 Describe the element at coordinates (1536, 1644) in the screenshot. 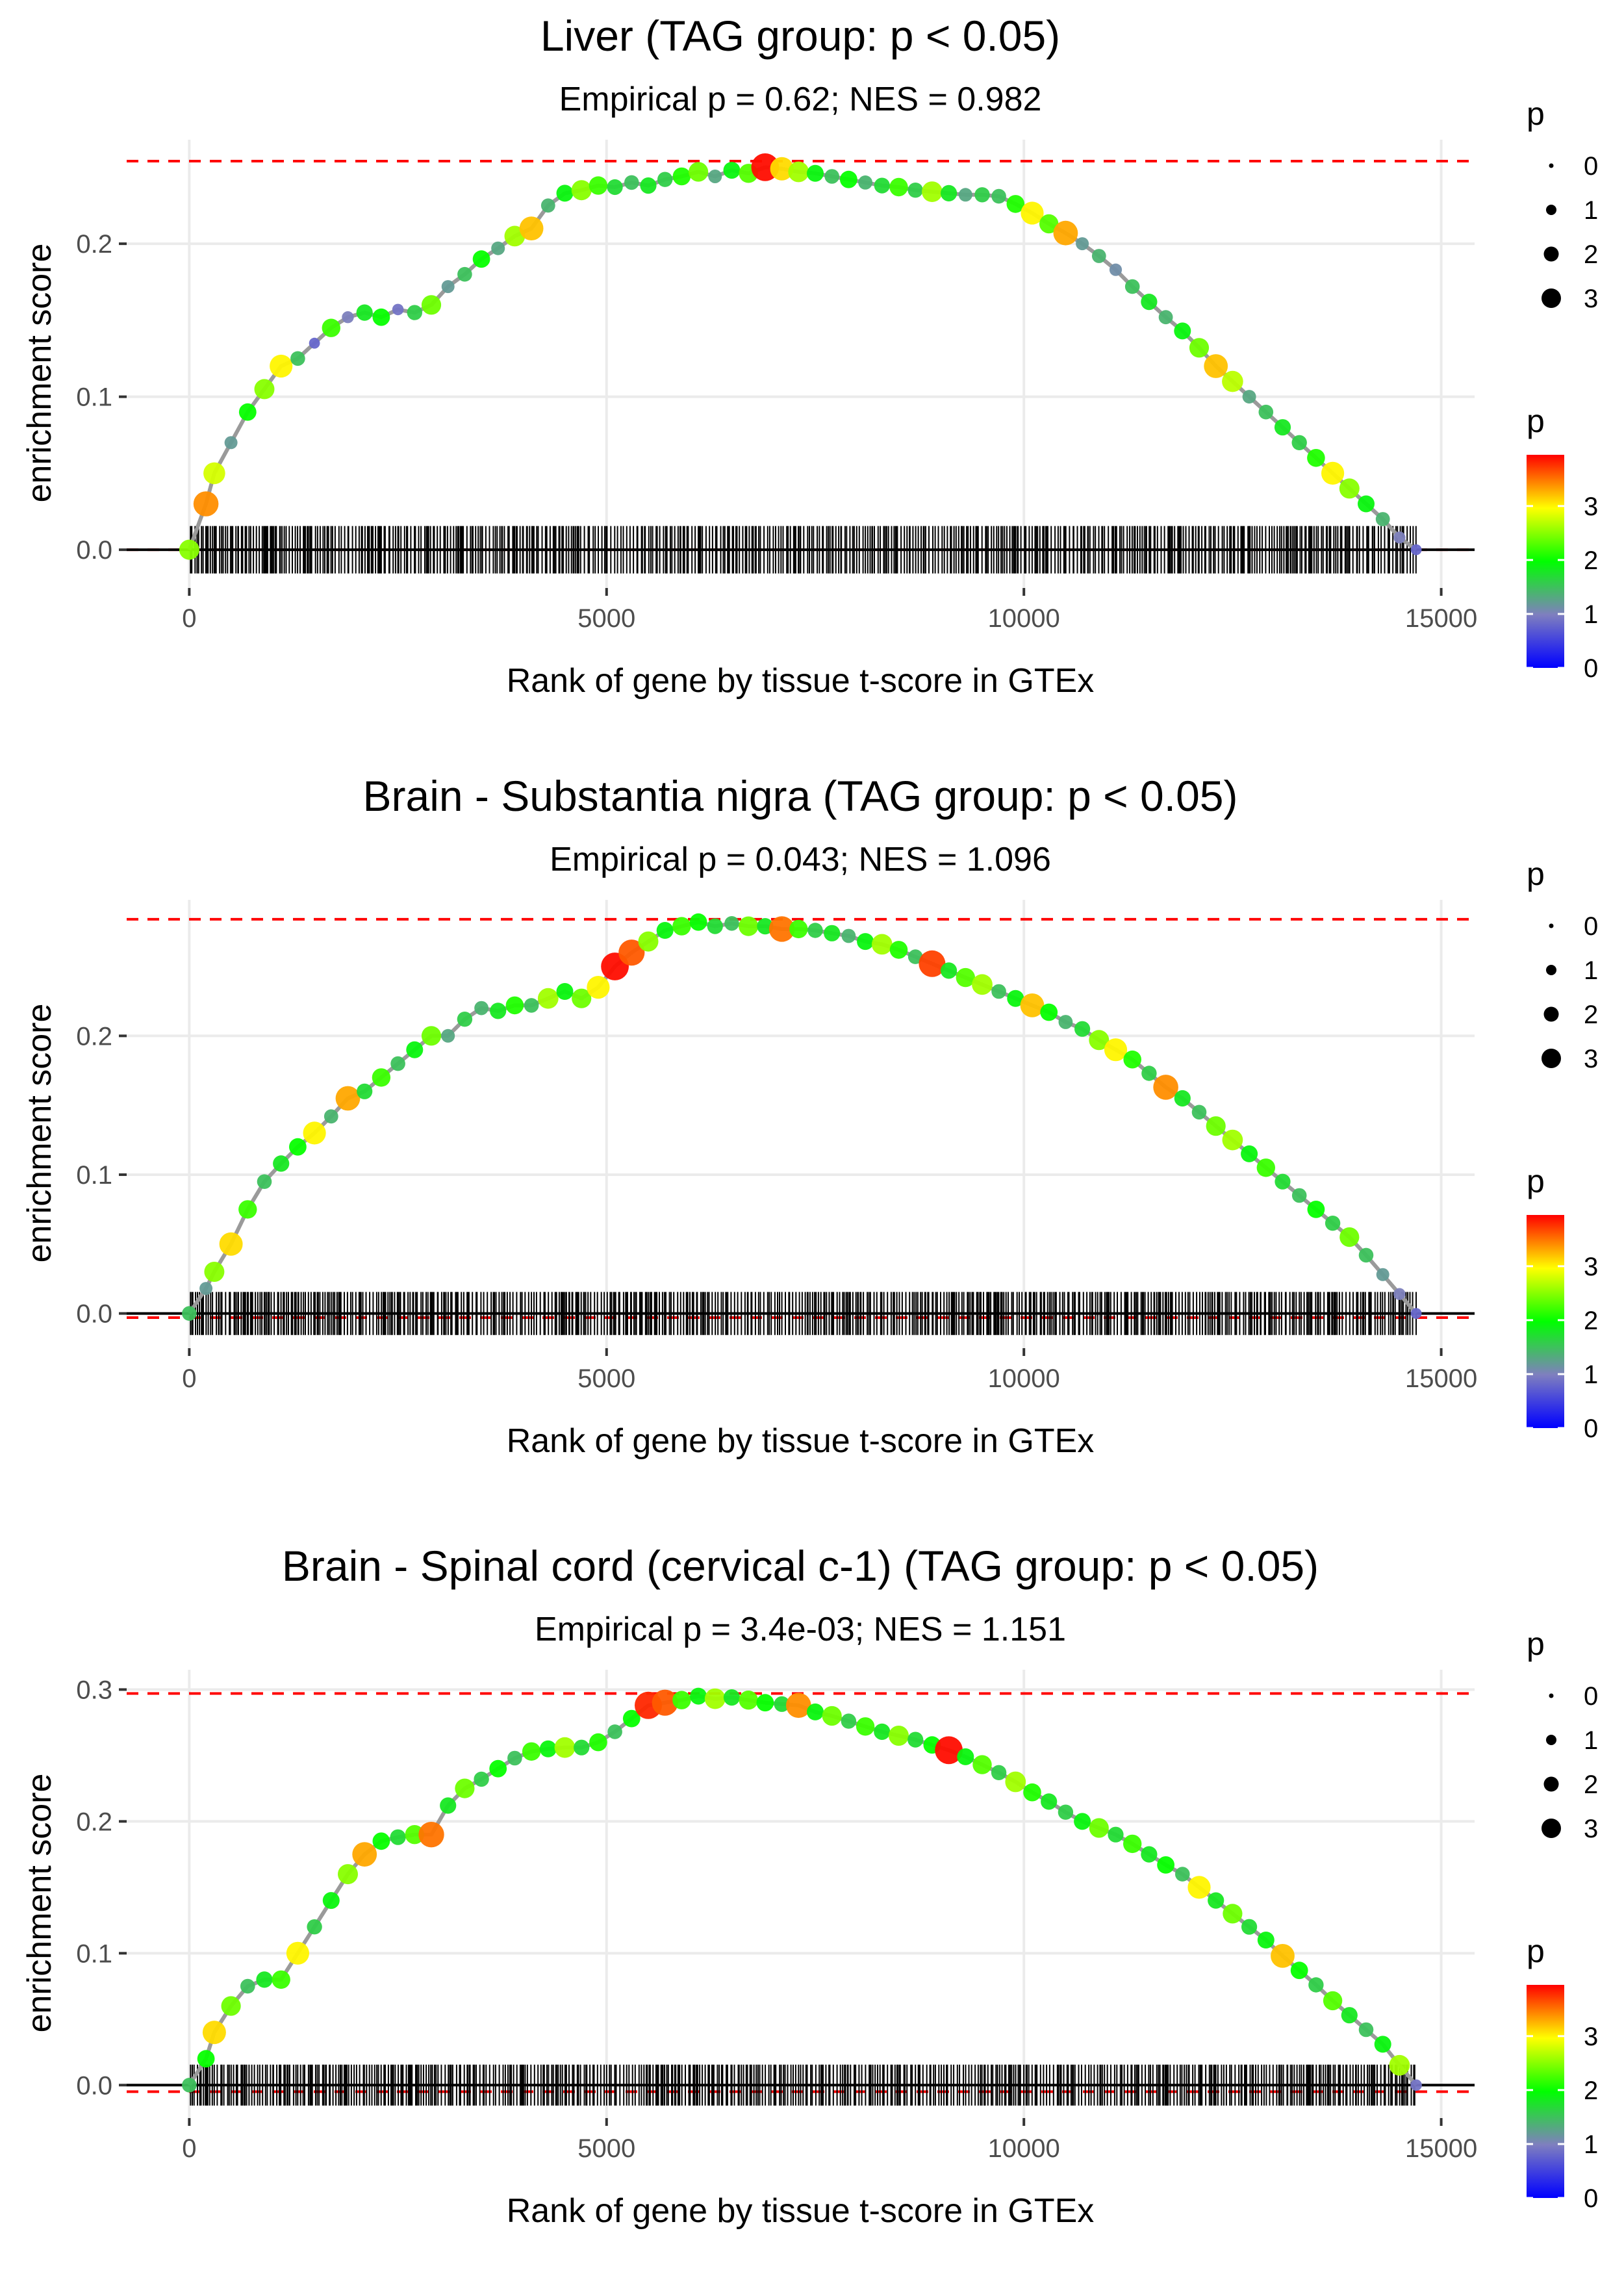

I see `size-legend-title: p` at that location.